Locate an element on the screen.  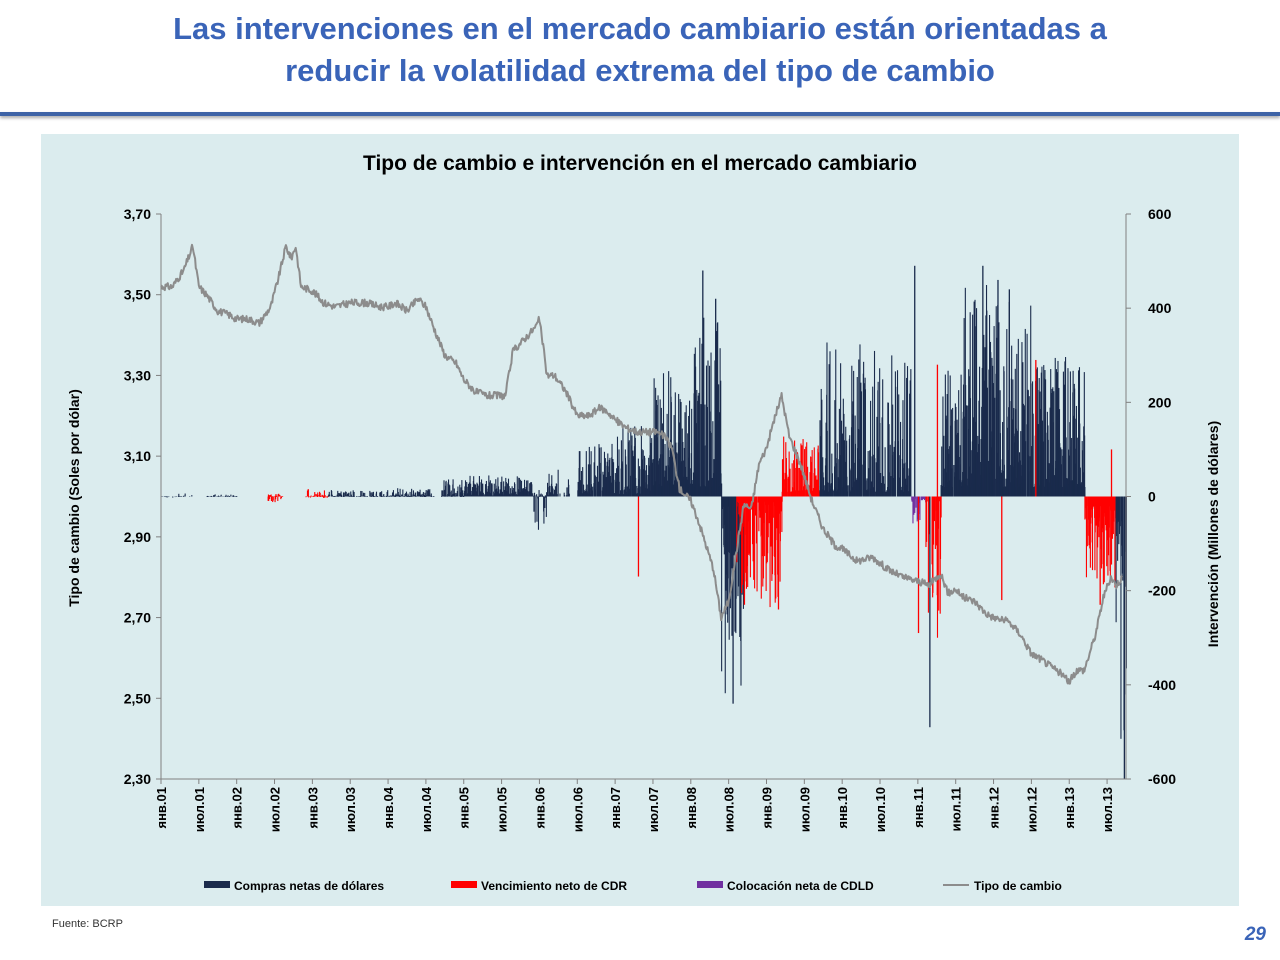
legend-label-compras: Compras netas de dólares is located at coordinates (309, 886).